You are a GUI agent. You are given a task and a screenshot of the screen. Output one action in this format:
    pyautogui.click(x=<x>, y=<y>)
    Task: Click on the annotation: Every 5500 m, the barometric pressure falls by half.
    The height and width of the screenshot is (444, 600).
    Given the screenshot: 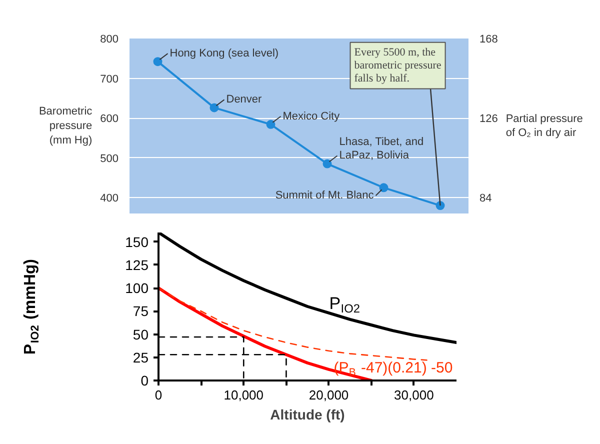 What is the action you would take?
    pyautogui.click(x=398, y=65)
    